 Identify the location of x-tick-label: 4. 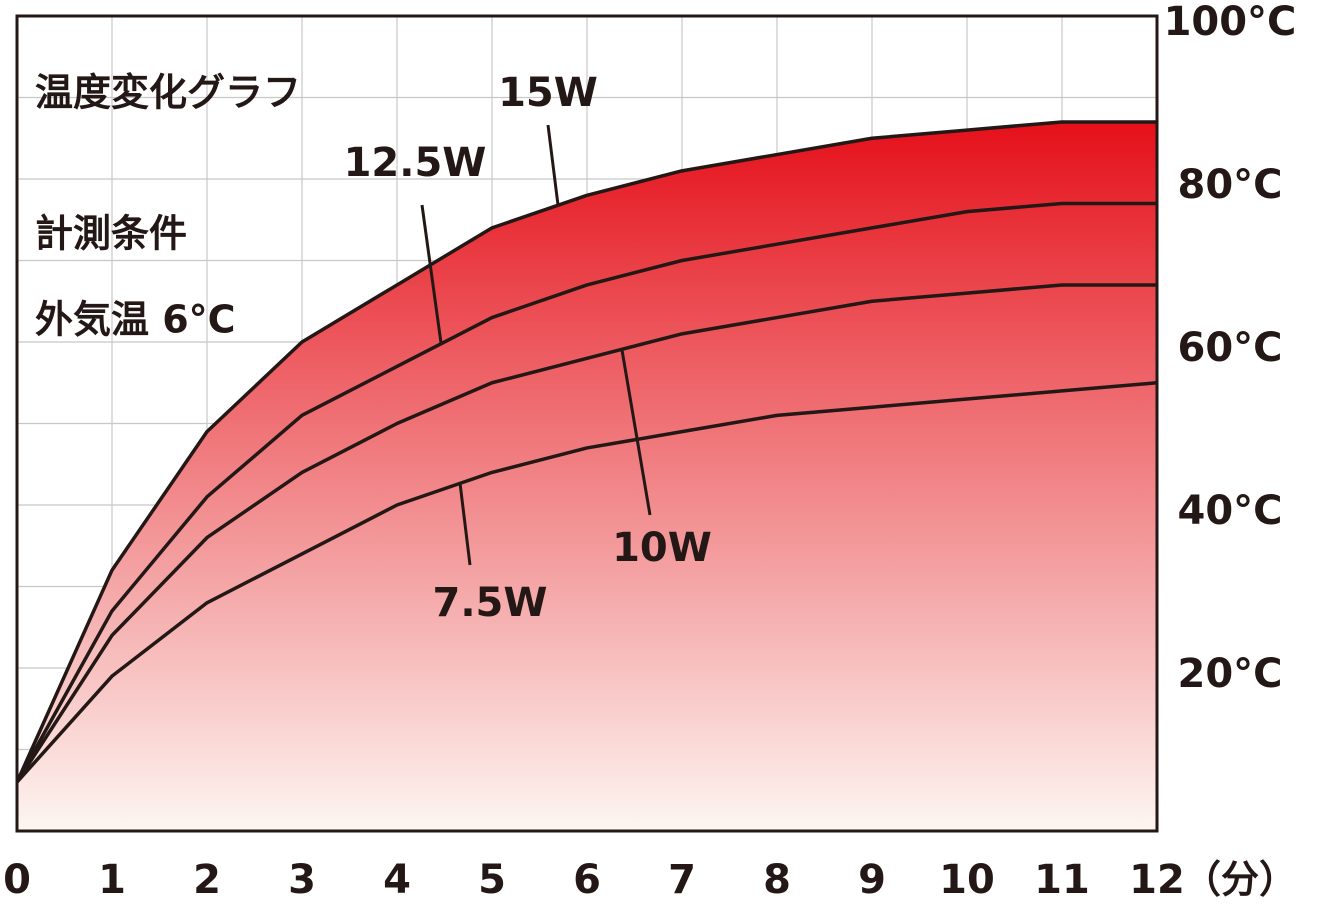
(397, 880).